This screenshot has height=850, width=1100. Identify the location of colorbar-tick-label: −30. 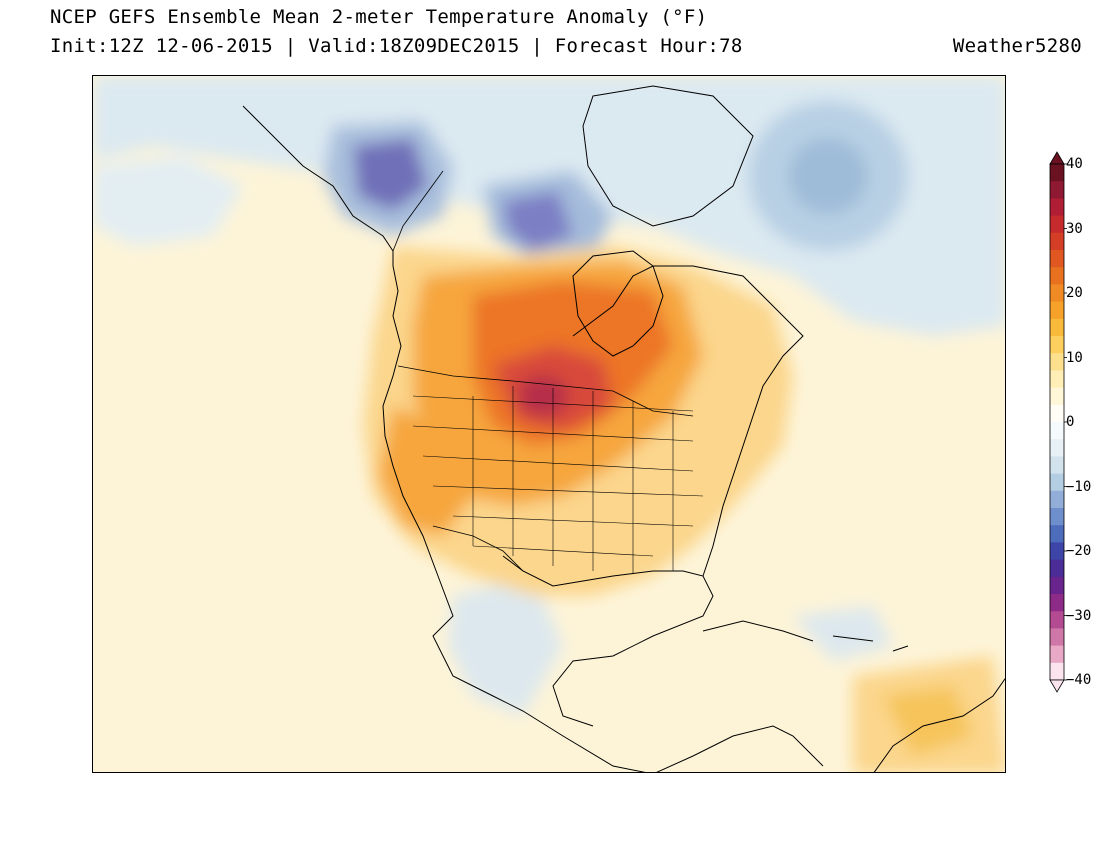
(1079, 615).